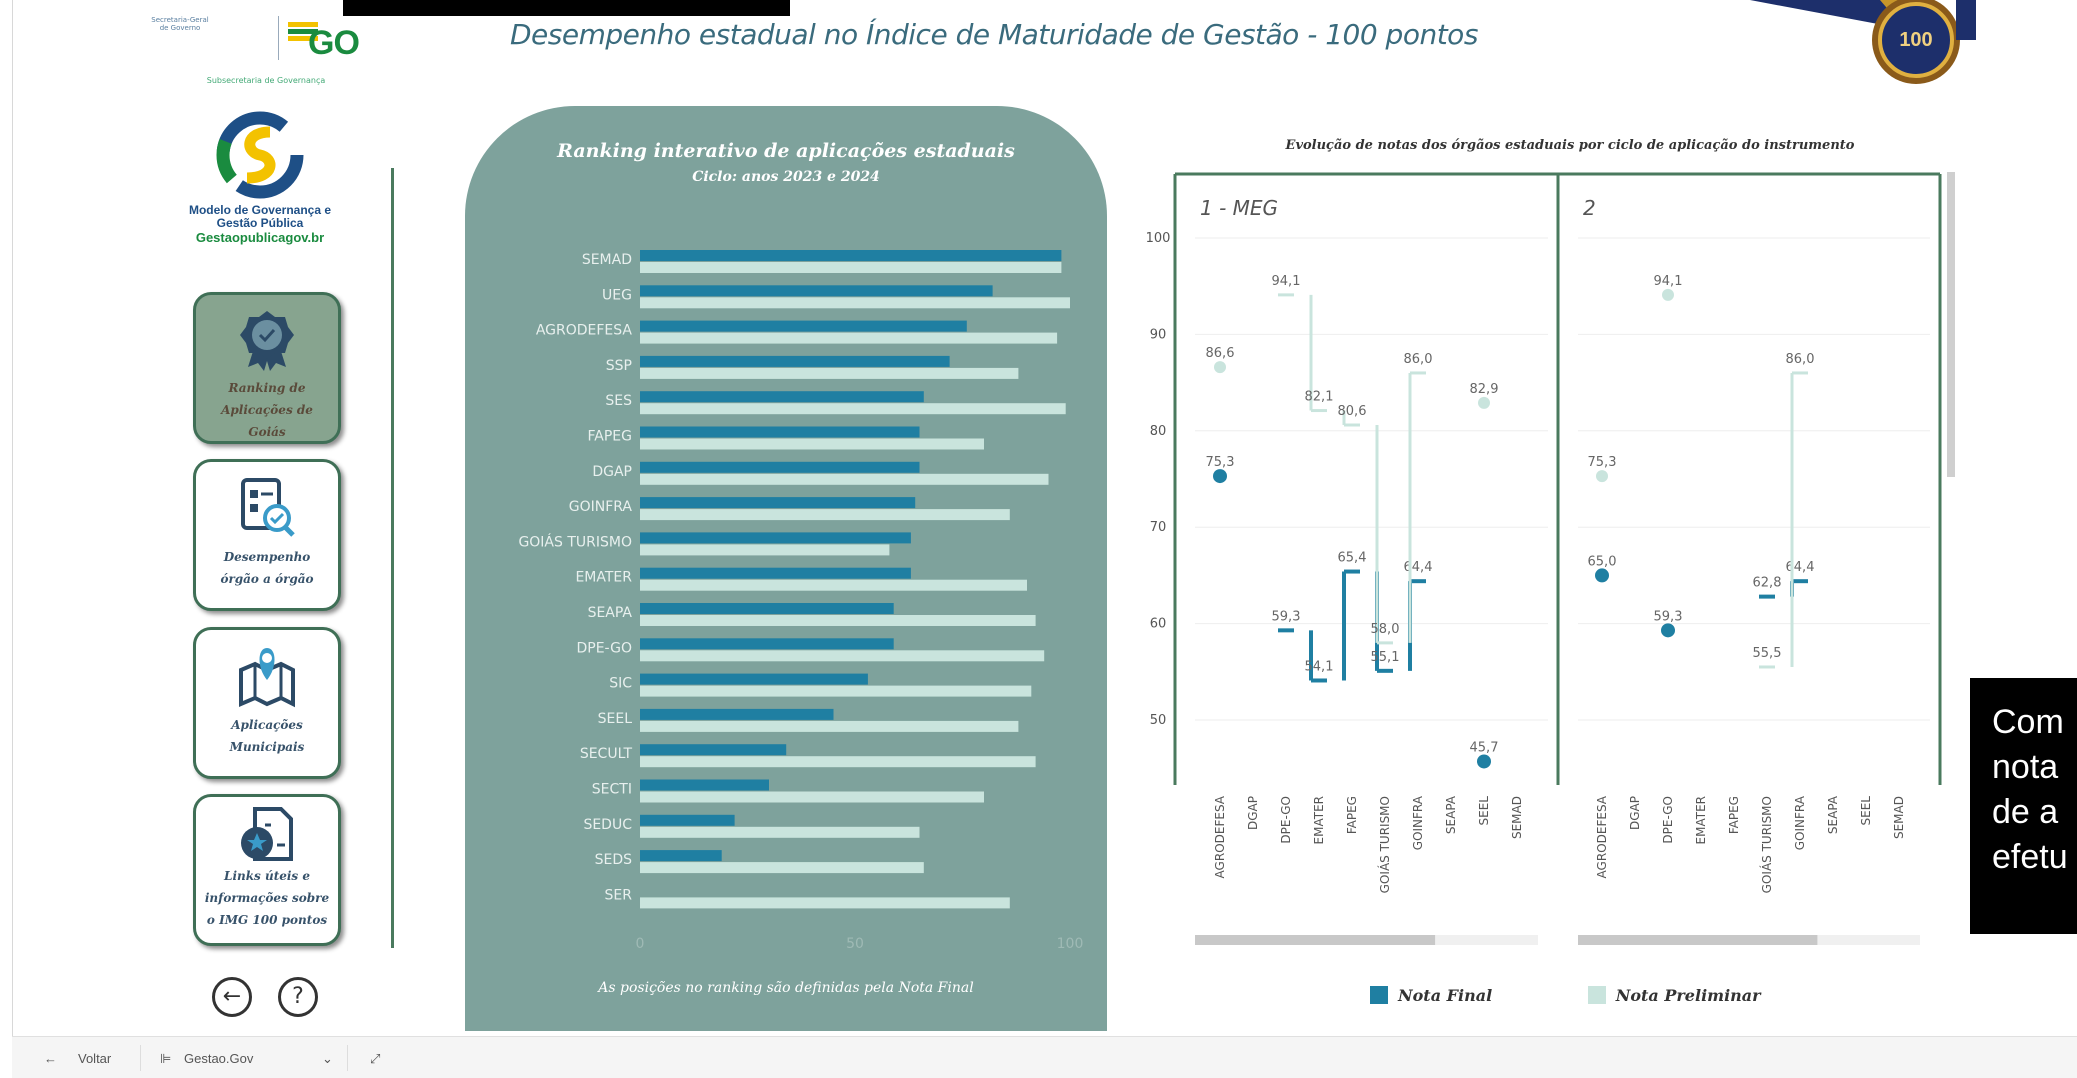 The height and width of the screenshot is (1078, 2077). What do you see at coordinates (267, 535) in the screenshot?
I see `nav-desempenho-button: Desempenho órgão a órgão` at bounding box center [267, 535].